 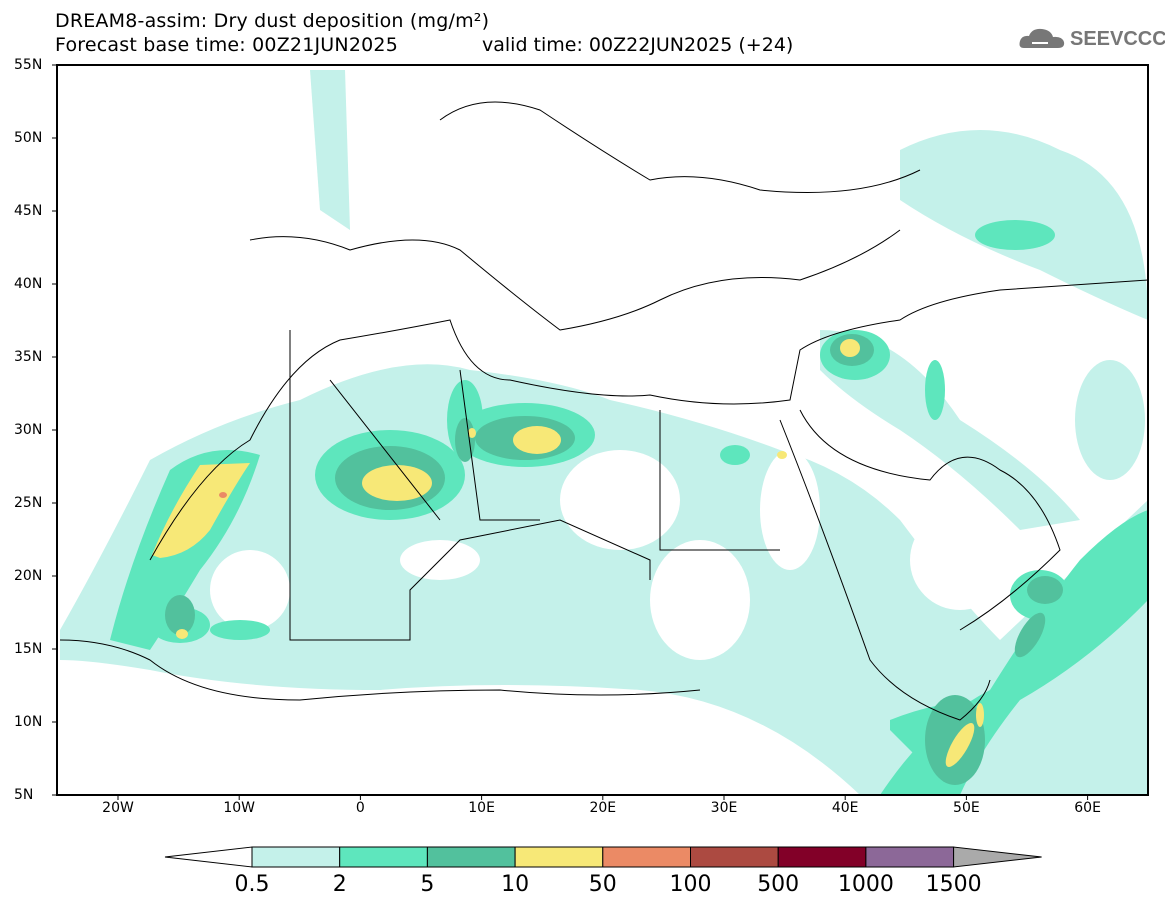 What do you see at coordinates (208, 857) in the screenshot?
I see `colorbar-min-arrow` at bounding box center [208, 857].